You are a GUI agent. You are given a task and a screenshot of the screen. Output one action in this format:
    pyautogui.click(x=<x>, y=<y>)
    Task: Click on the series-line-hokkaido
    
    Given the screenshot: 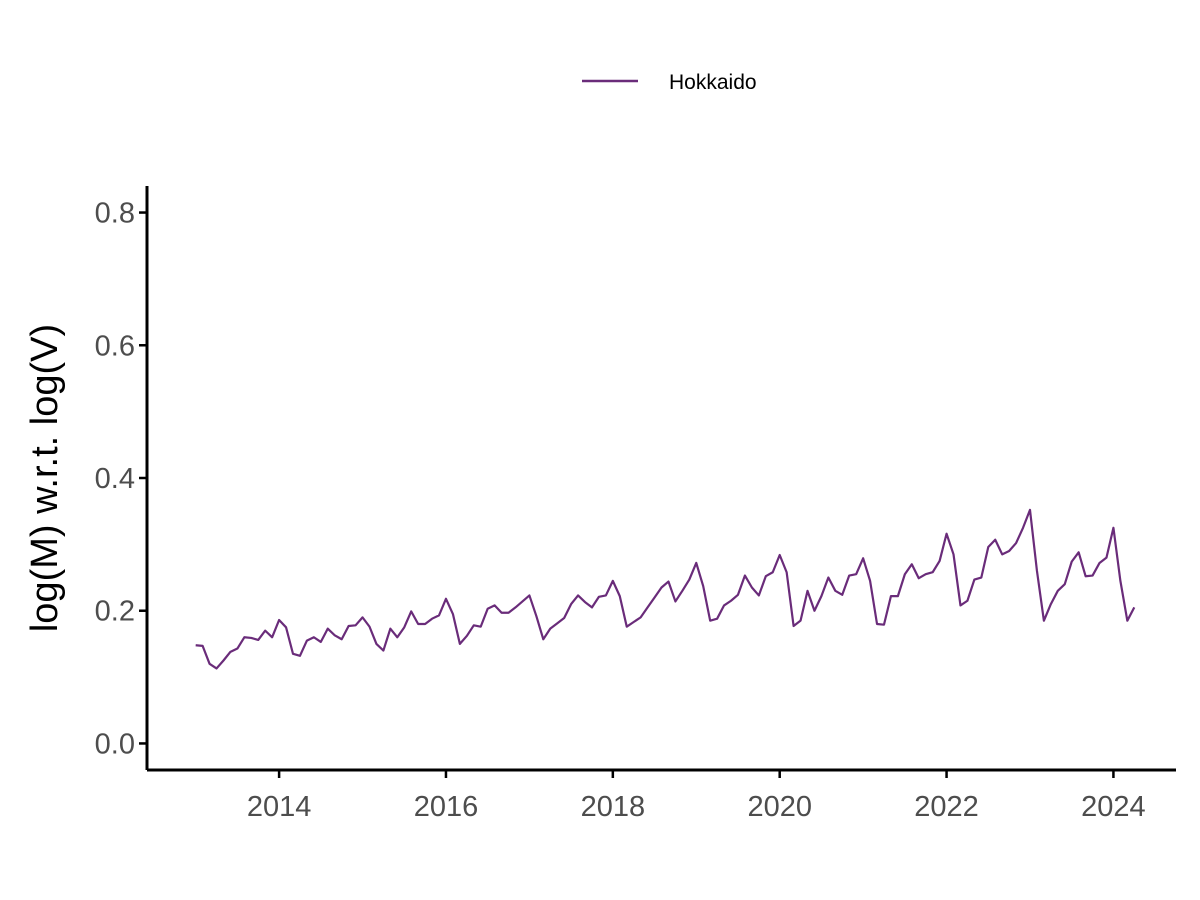 What is the action you would take?
    pyautogui.click(x=665, y=589)
    